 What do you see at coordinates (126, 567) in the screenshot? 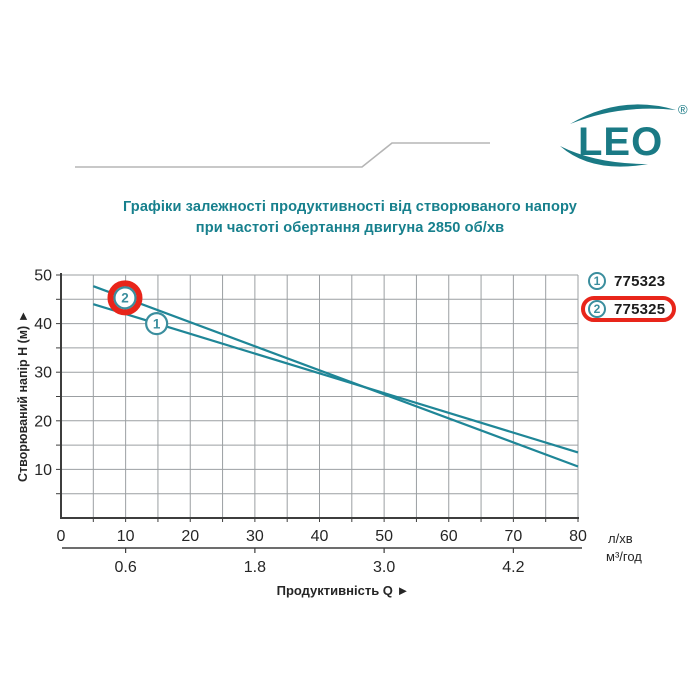
I see `secondary-tick-label: 0.6` at bounding box center [126, 567].